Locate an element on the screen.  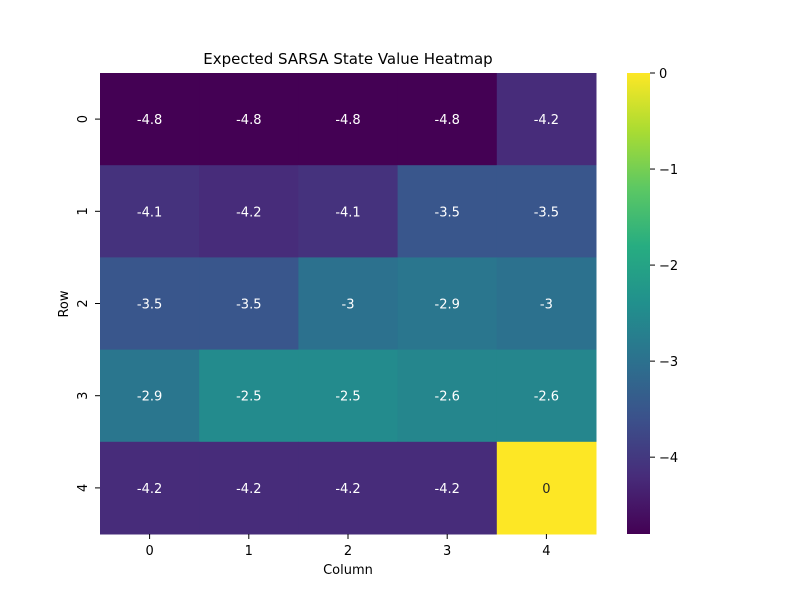
x-tick-label: 1 is located at coordinates (249, 551).